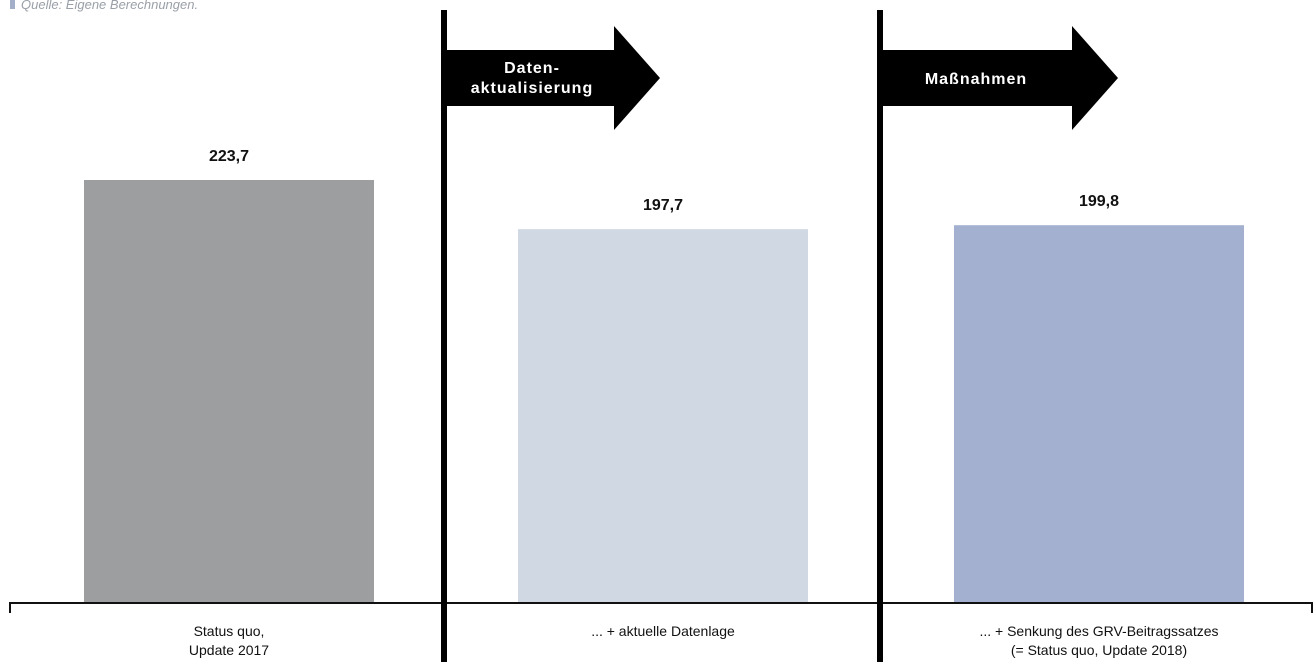  What do you see at coordinates (110, 6) in the screenshot?
I see `source-note-text: Quelle: Eigene Berechnungen.` at bounding box center [110, 6].